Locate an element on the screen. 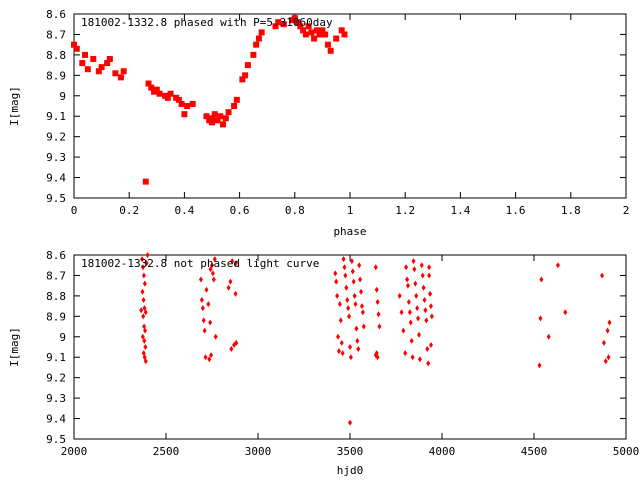 This screenshot has height=484, width=640. x-tick-label: 4500 is located at coordinates (534, 451).